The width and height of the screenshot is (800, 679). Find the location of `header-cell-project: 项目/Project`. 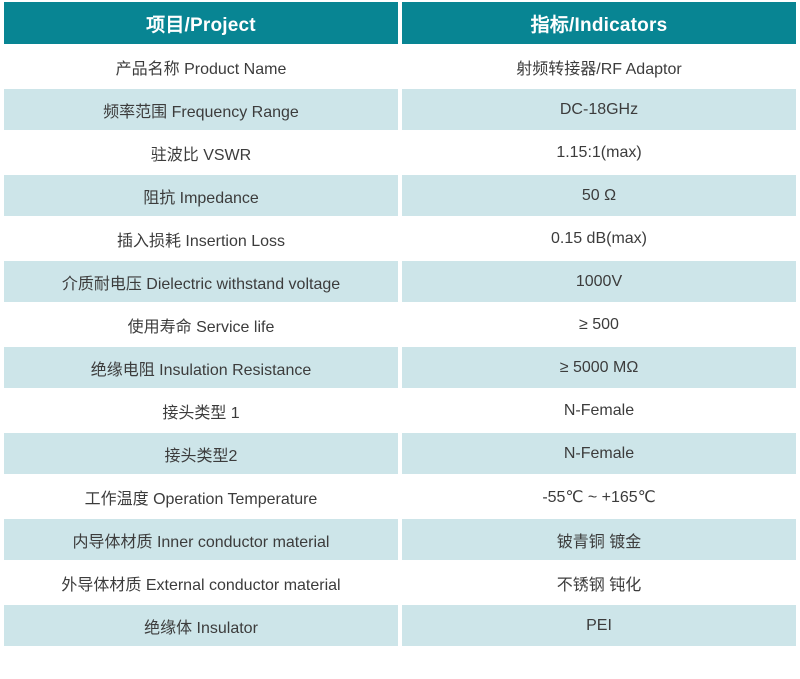

header-cell-project: 项目/Project is located at coordinates (201, 23).